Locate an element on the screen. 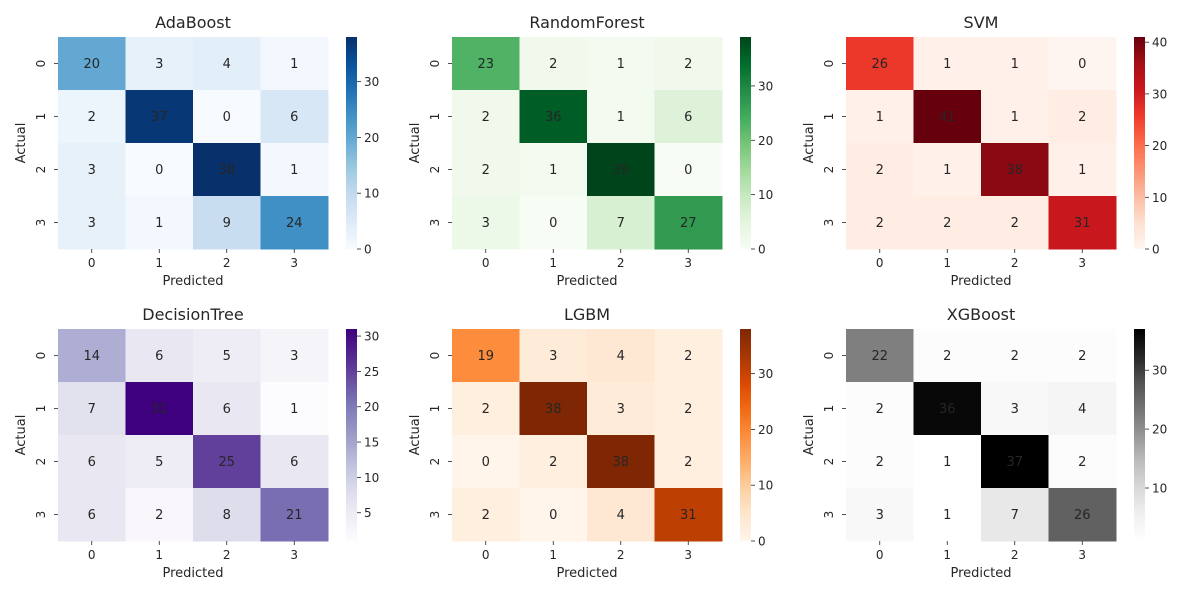 The image size is (1200, 604). colorbar-tick-label: 5 is located at coordinates (368, 513).